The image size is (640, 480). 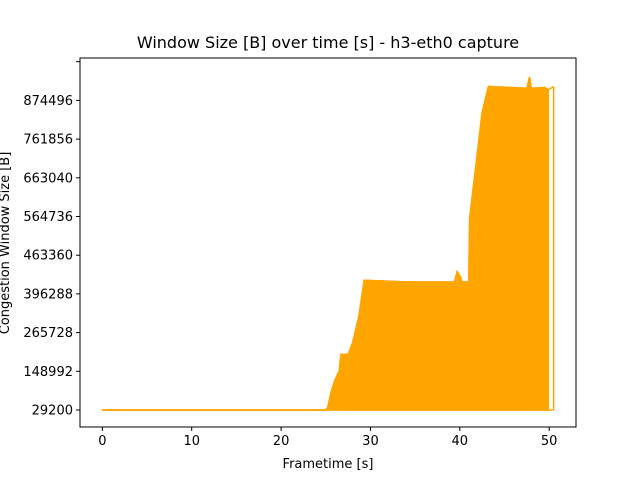 What do you see at coordinates (48, 256) in the screenshot?
I see `y-tick-label: 463360` at bounding box center [48, 256].